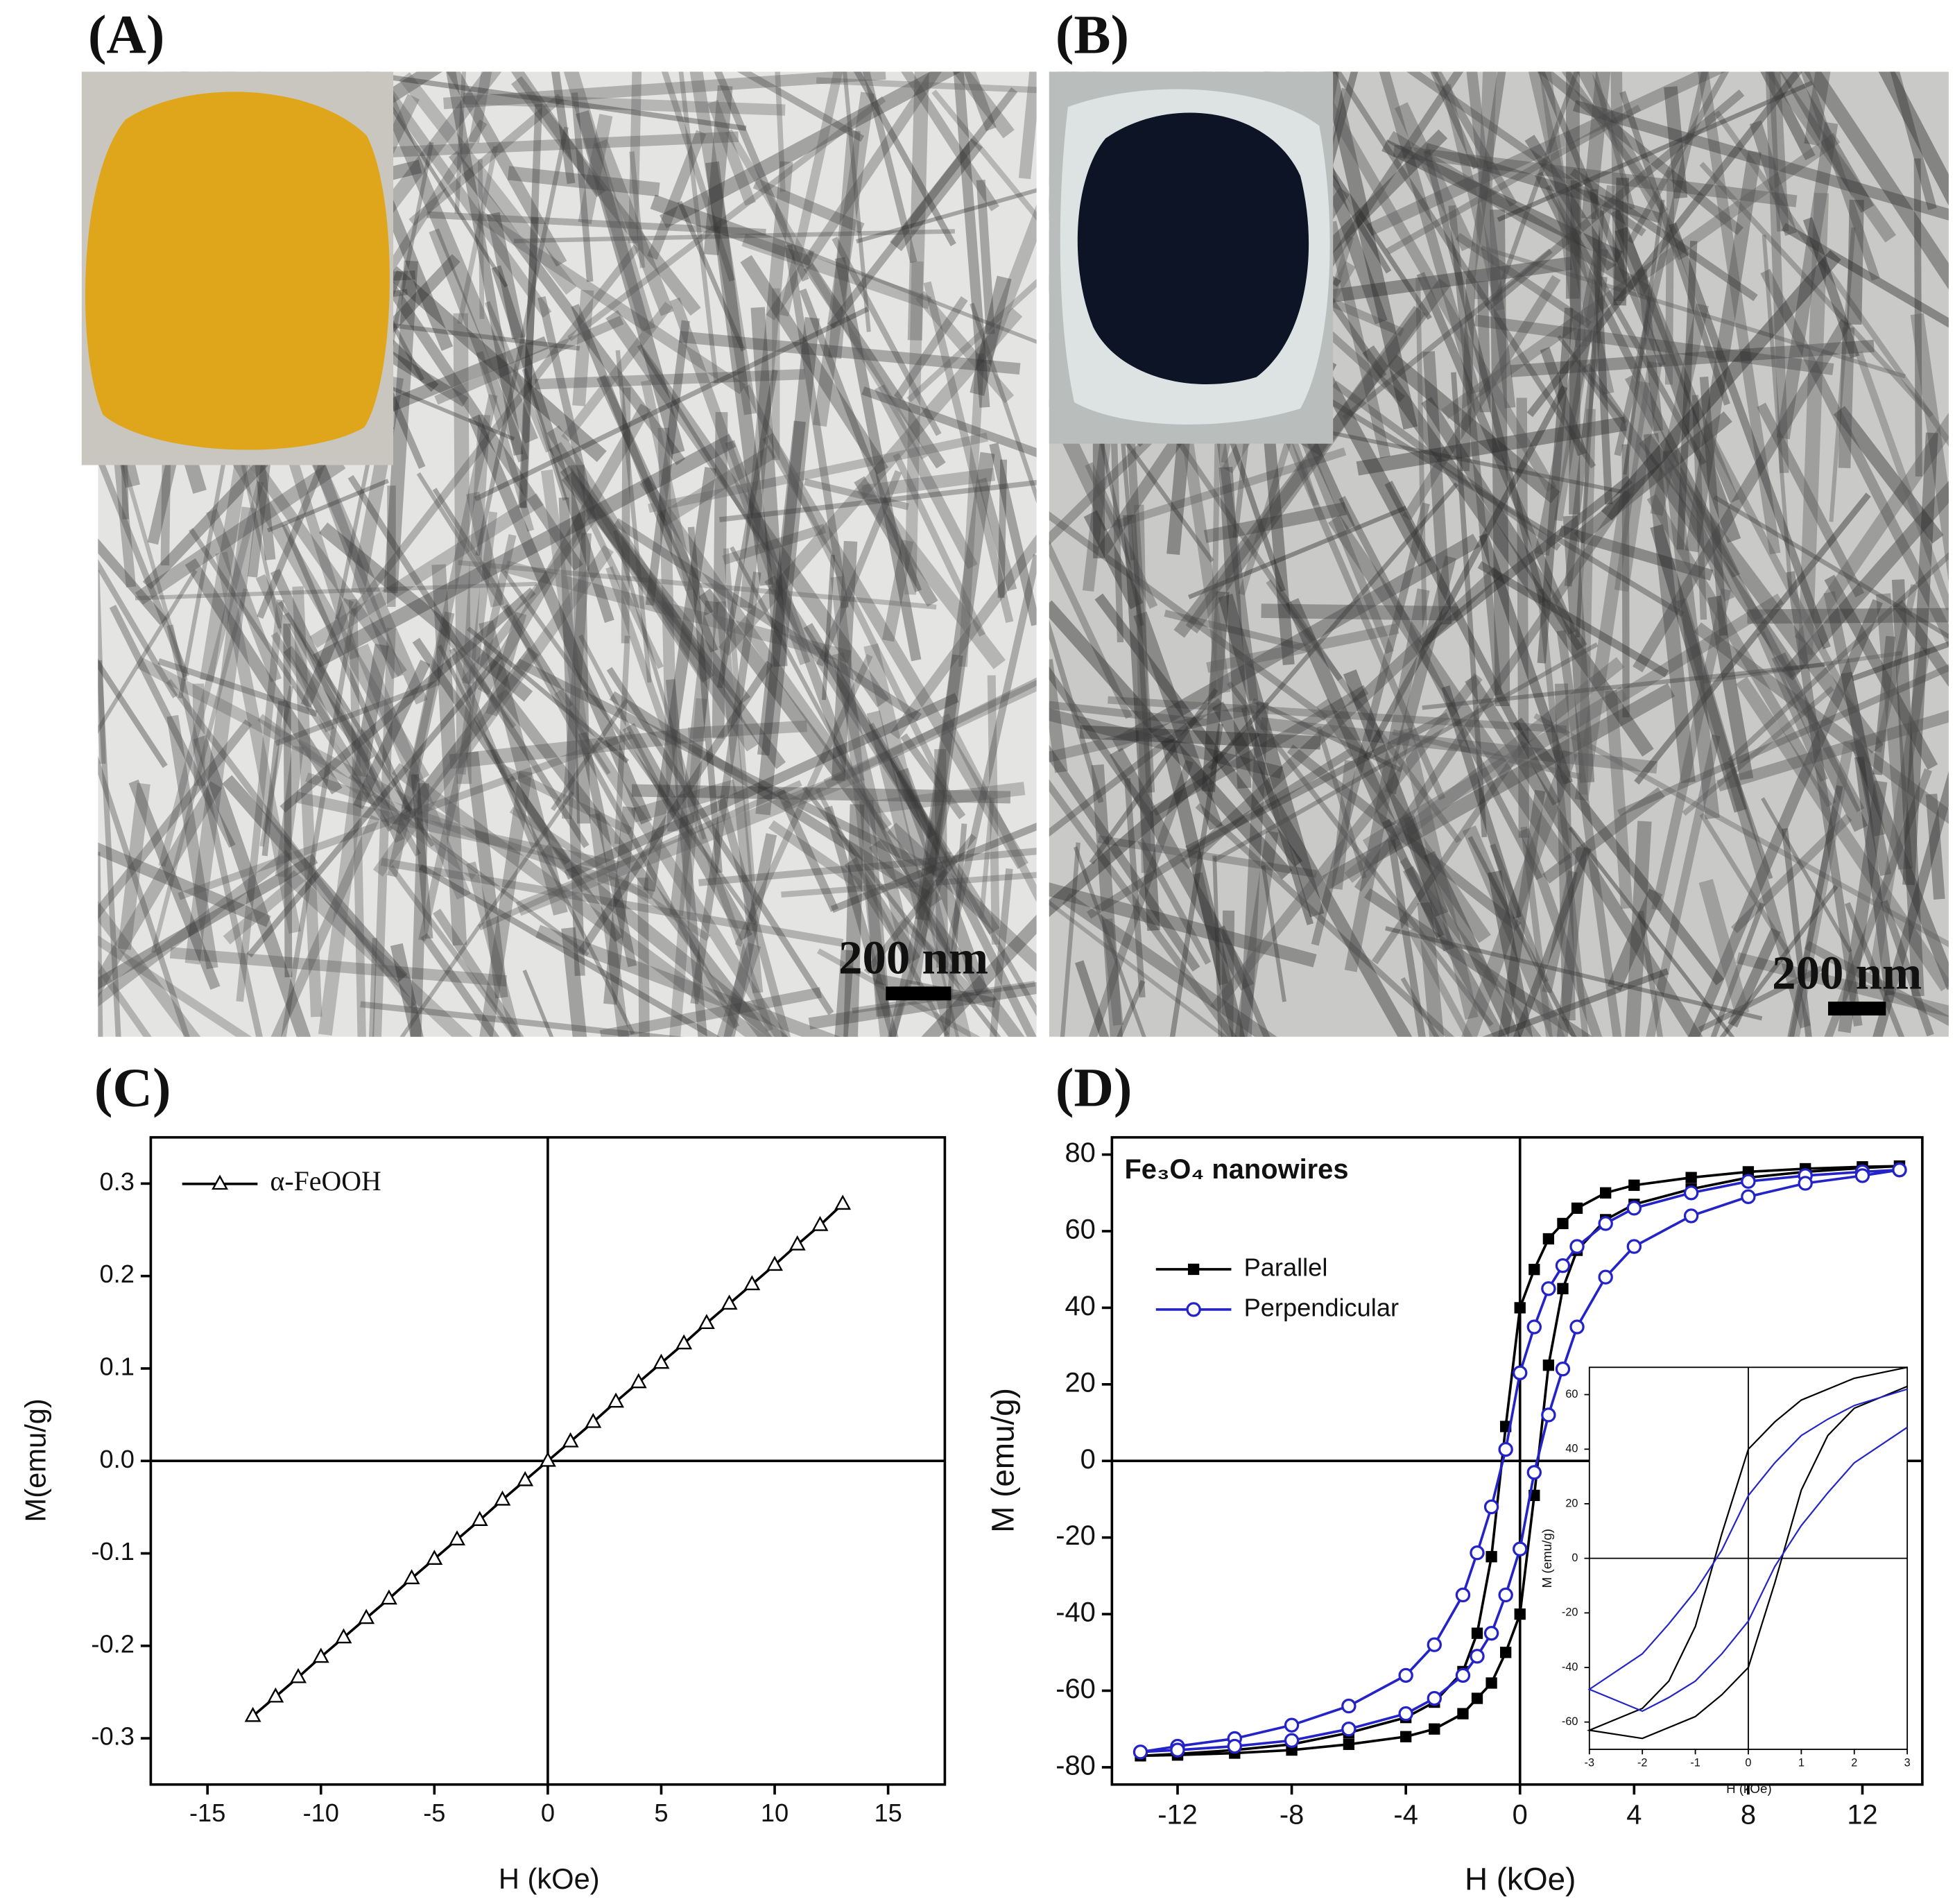 This screenshot has height=1904, width=1955. I want to click on x-tick-label: 12, so click(1862, 1815).